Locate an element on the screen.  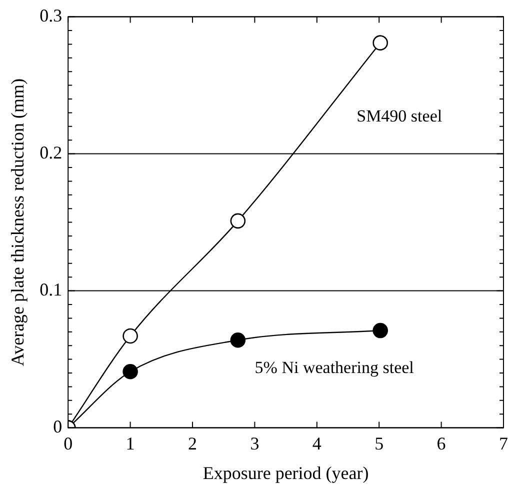
x-tick-label: 6 is located at coordinates (441, 443).